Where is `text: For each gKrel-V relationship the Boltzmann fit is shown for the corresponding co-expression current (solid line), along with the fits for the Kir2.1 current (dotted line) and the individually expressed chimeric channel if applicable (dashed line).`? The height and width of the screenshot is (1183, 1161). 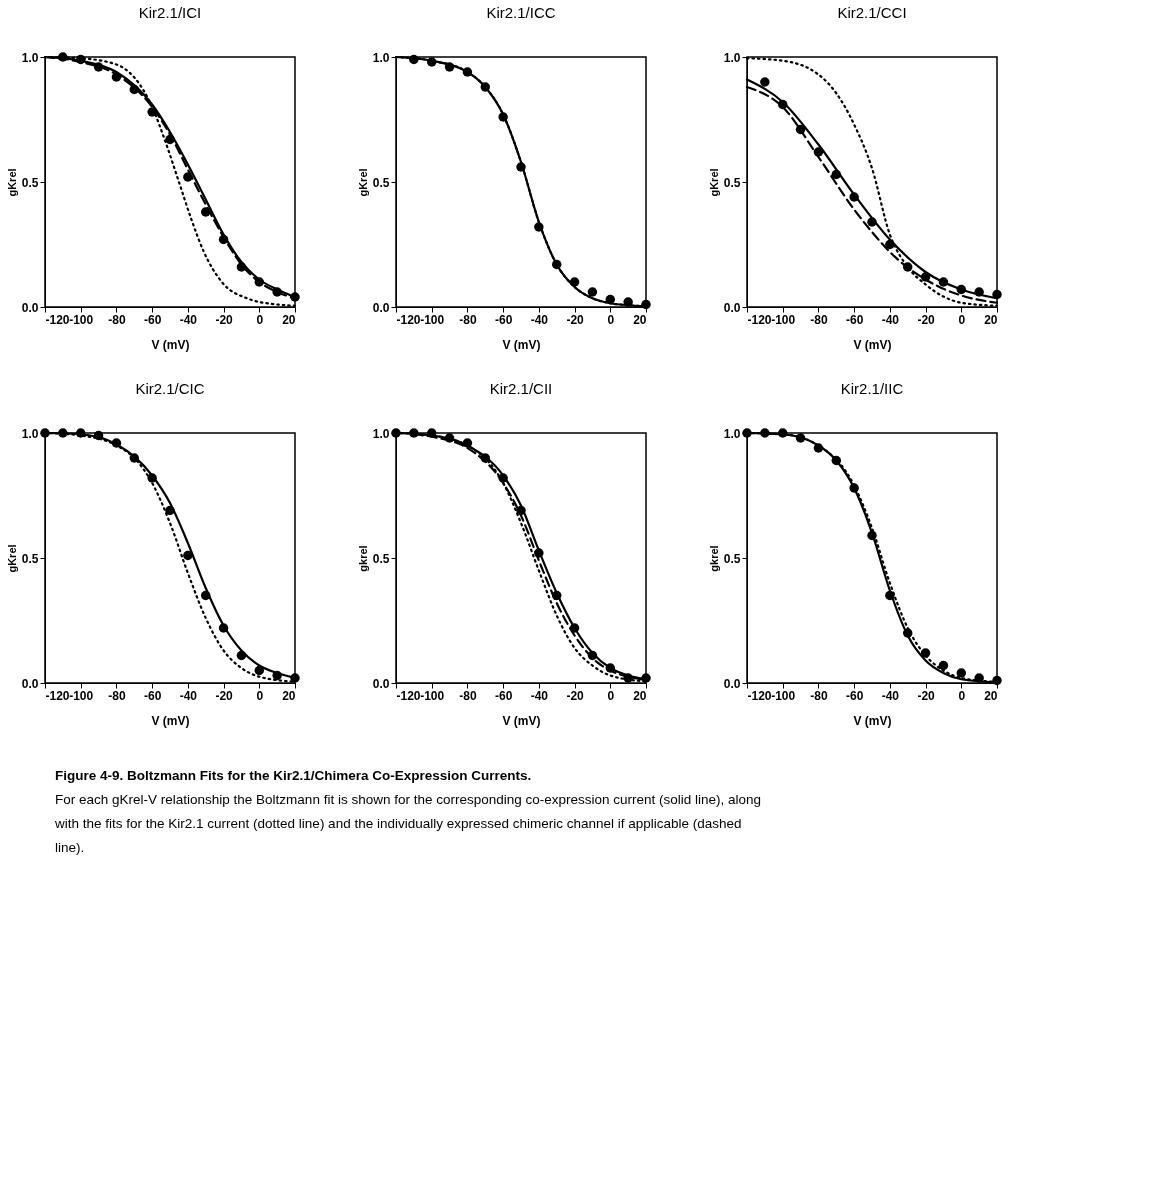 text: For each gKrel-V relationship the Boltzmann fit is shown for the corresponding co-expression current (solid line), along with the fits for the Kir2.1 current (dotted line) and the individually expressed chimeric channel if applicable (dashed line). is located at coordinates (408, 823).